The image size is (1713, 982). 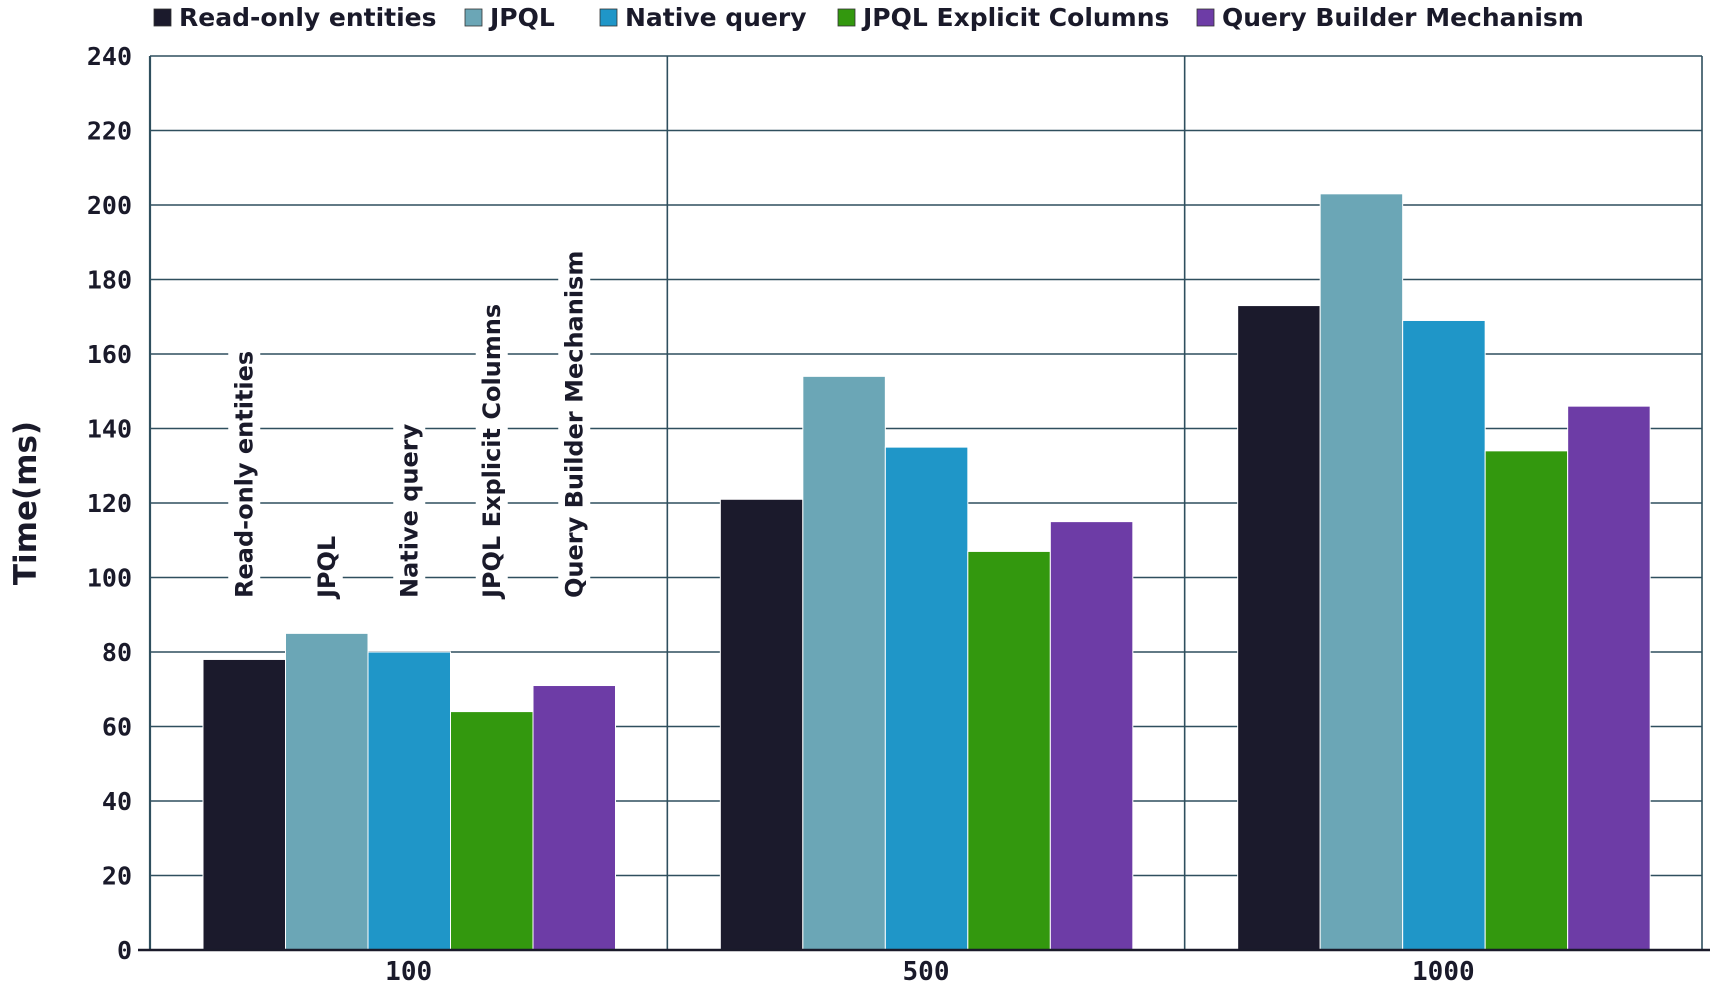 What do you see at coordinates (26, 503) in the screenshot?
I see `y-axis-title: Time(ms)` at bounding box center [26, 503].